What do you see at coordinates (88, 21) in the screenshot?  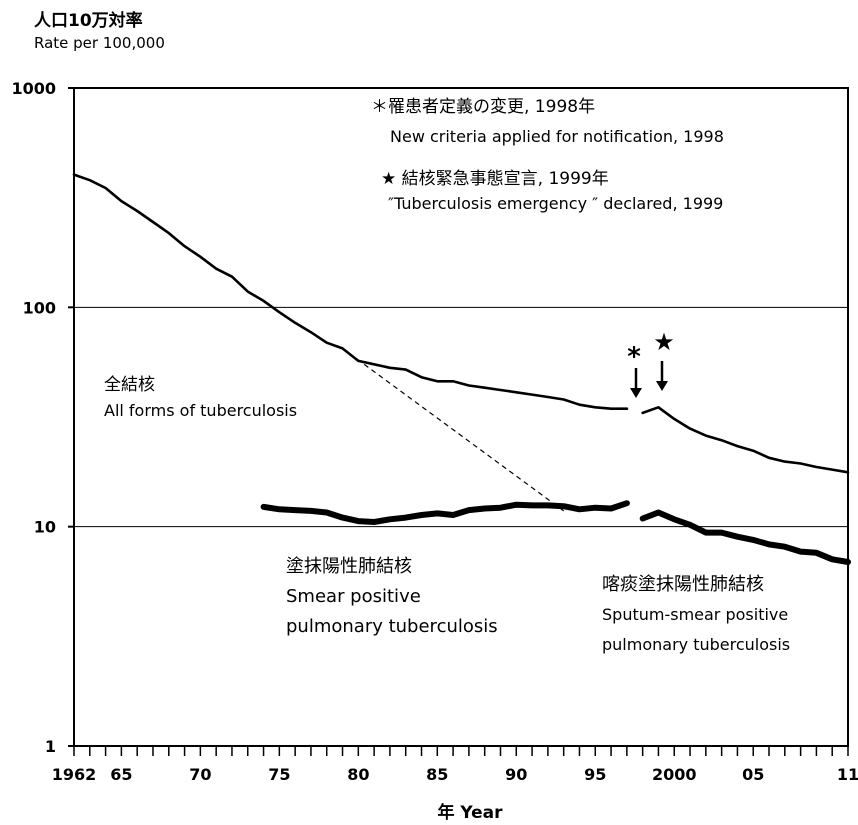 I see `y-axis-label-jp: 人口10万対率` at bounding box center [88, 21].